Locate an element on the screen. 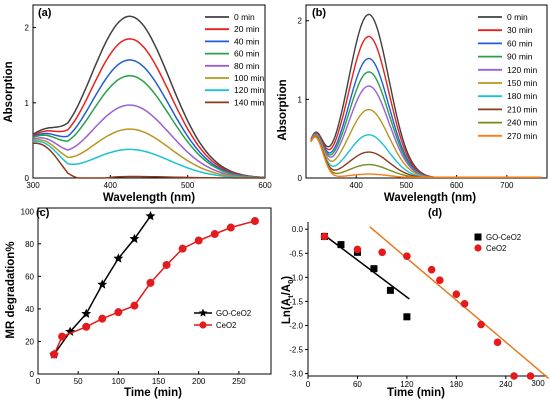 This screenshot has height=402, width=550. panel-b-x-axis-title: Wavelength (nm) is located at coordinates (430, 198).